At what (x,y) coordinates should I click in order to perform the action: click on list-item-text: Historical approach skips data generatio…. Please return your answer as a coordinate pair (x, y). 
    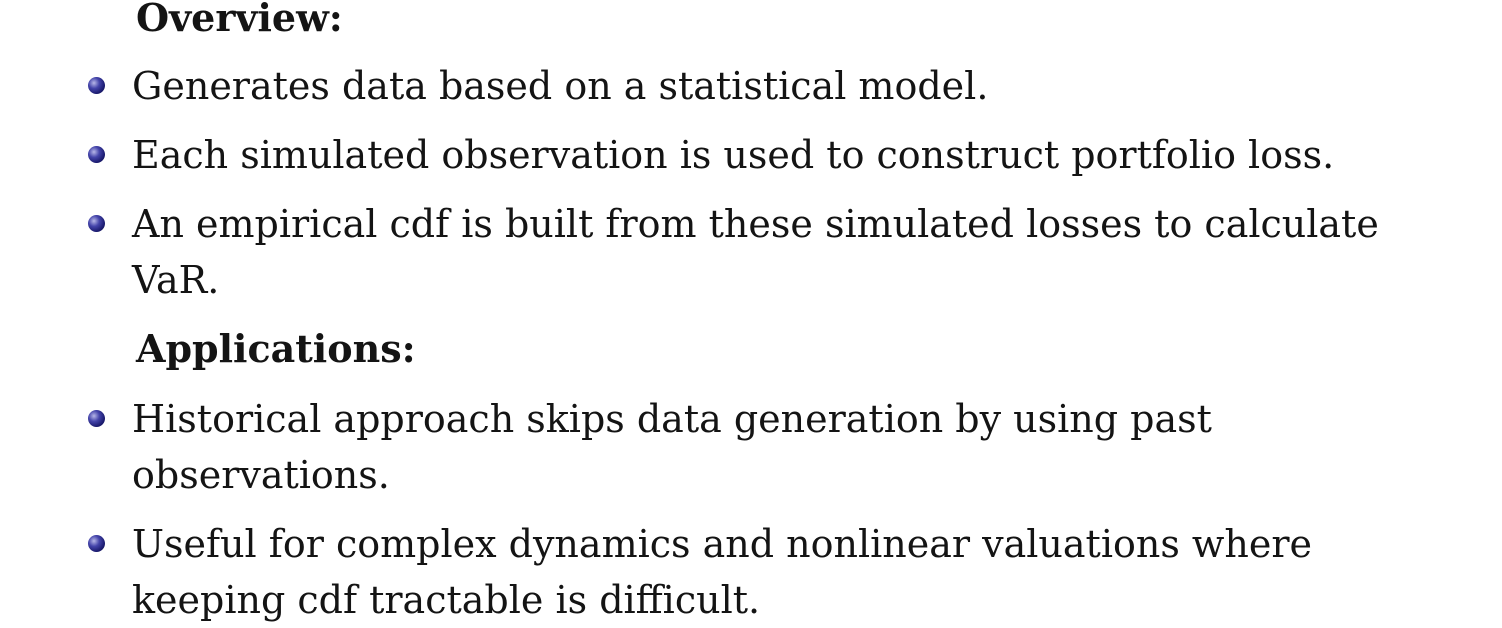
    Looking at the image, I should click on (672, 447).